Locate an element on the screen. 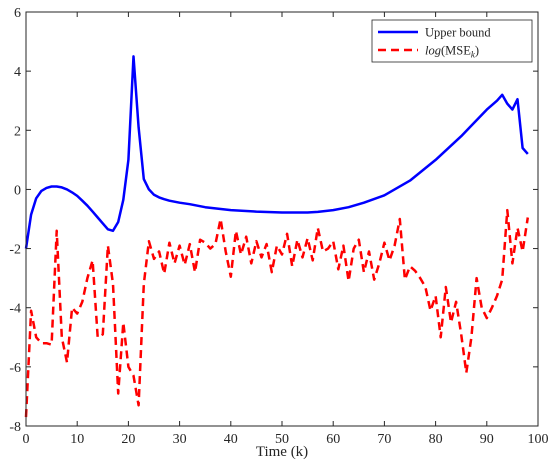 The height and width of the screenshot is (470, 550). x-axis-label: Time (k) is located at coordinates (282, 452).